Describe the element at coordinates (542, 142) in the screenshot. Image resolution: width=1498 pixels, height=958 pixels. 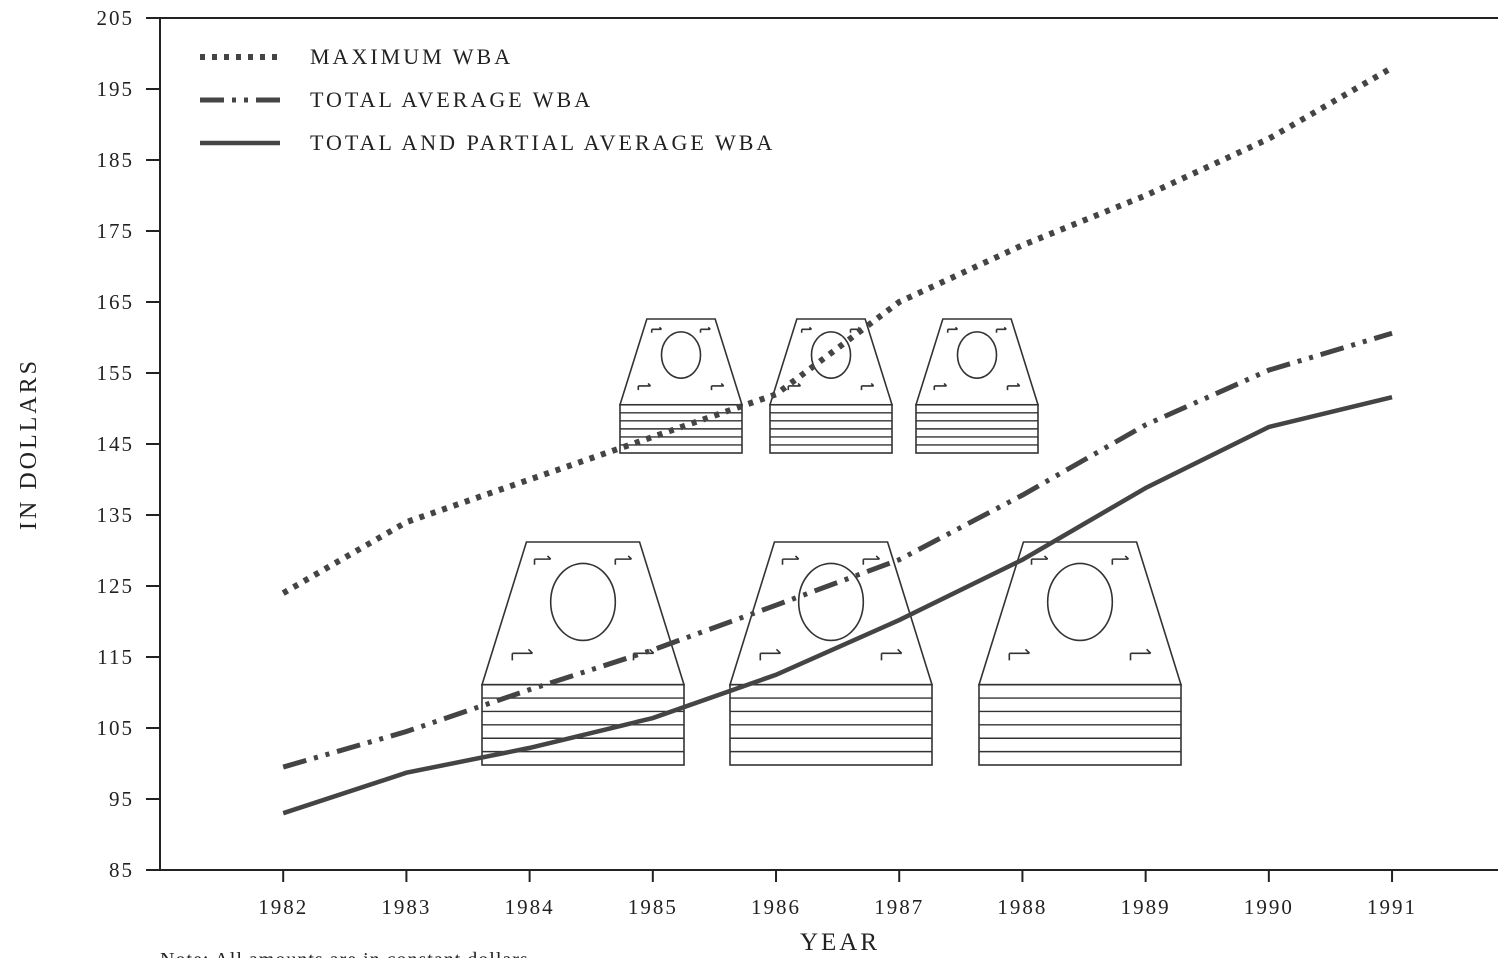
I see `legend-label: TOTAL AND PARTIAL AVERAGE WBA` at that location.